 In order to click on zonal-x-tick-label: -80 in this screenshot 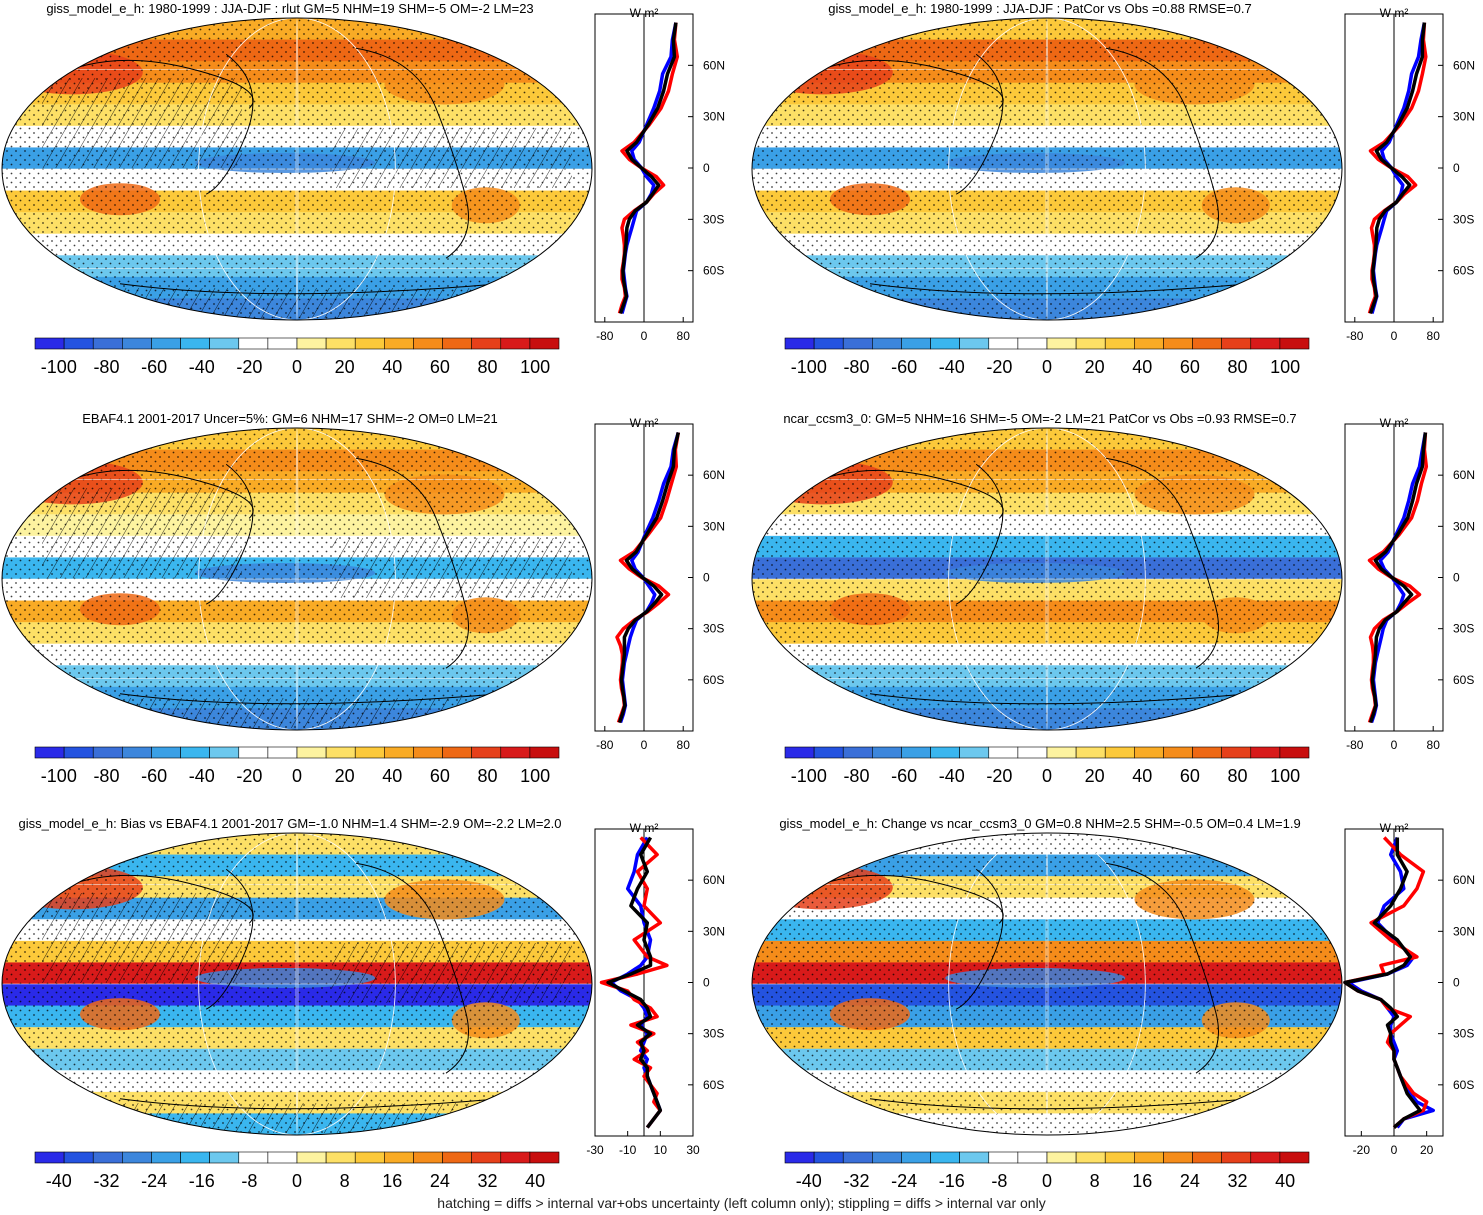, I will do `click(1355, 745)`.